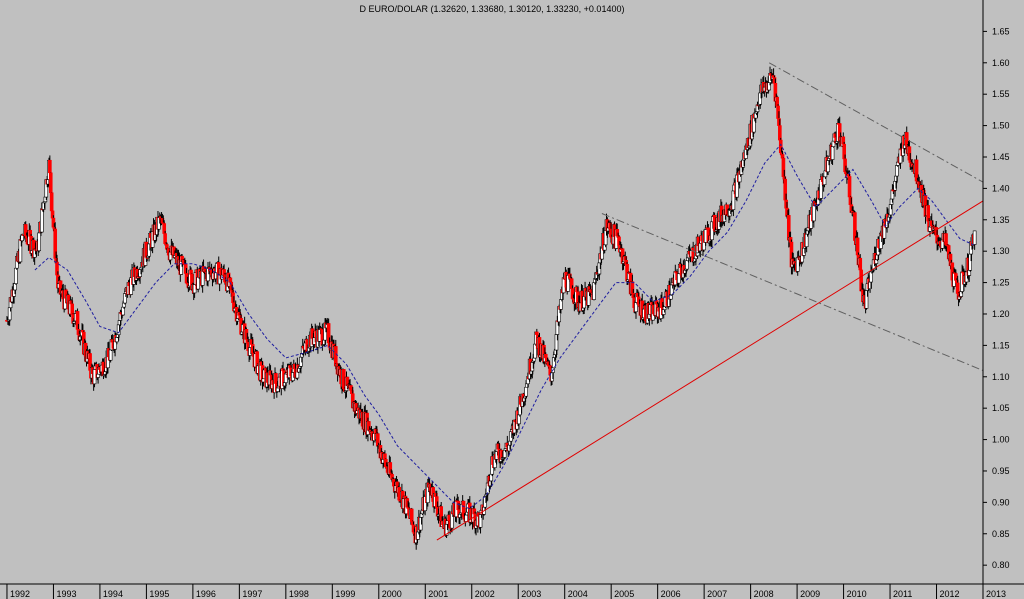  What do you see at coordinates (438, 594) in the screenshot?
I see `x-tick-label: 2001` at bounding box center [438, 594].